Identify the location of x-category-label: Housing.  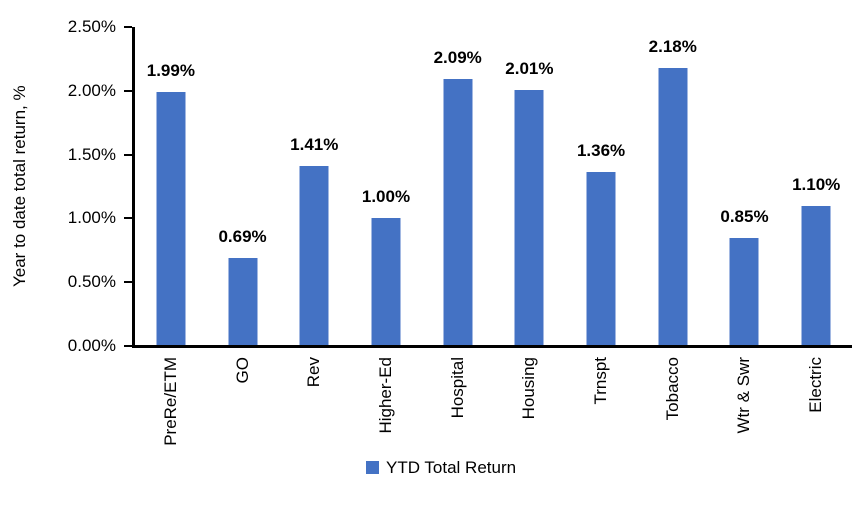
(529, 388).